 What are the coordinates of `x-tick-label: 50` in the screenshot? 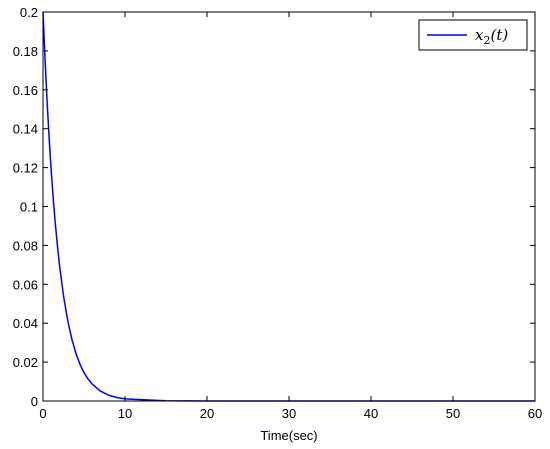 It's located at (453, 413).